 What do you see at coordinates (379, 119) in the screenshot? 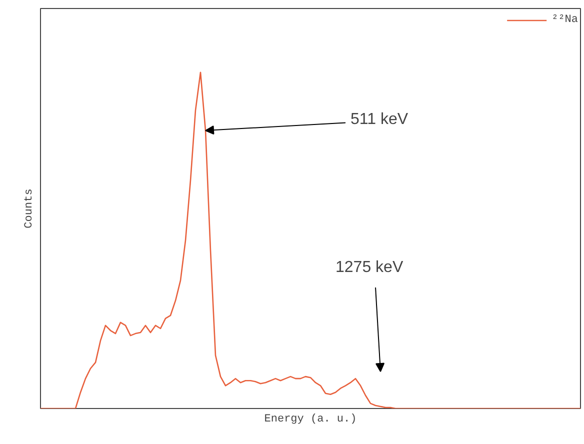
I see `annotation: 511 keV` at bounding box center [379, 119].